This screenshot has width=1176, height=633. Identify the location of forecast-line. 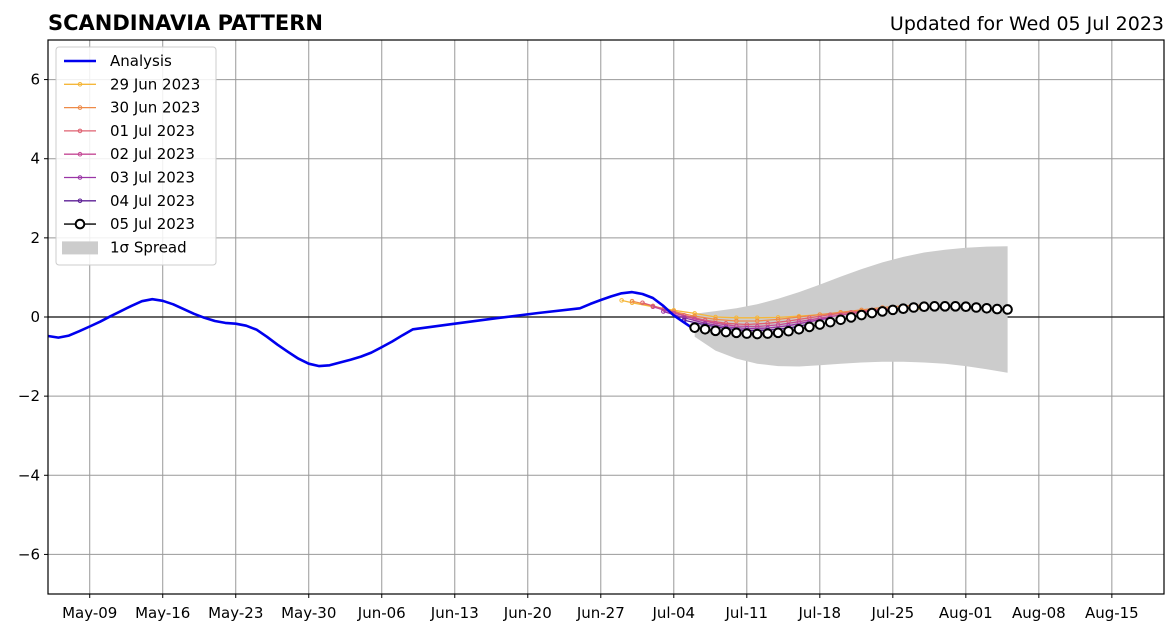
(778, 311).